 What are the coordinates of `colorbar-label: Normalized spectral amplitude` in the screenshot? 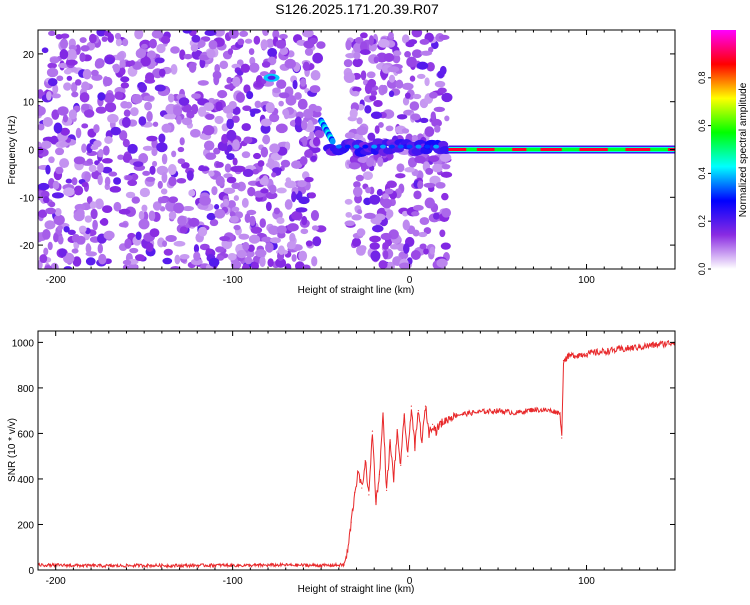 It's located at (743, 149).